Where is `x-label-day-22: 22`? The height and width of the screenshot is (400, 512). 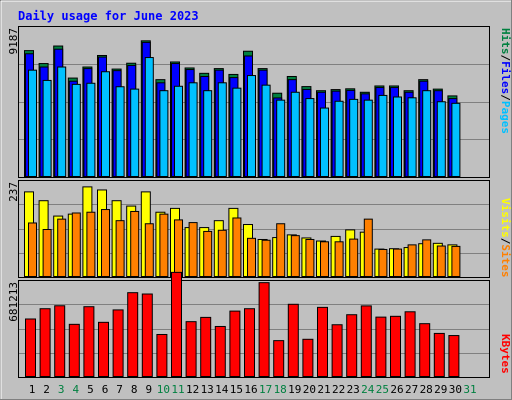
x-label-day-22: 22 is located at coordinates (338, 389).